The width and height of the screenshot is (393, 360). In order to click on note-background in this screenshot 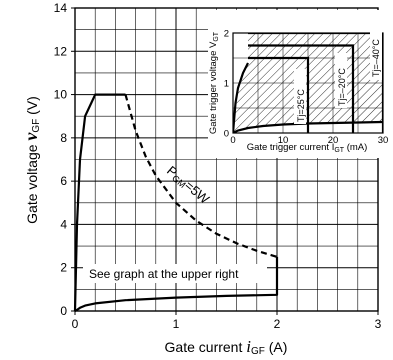, I will do `click(175, 273)`.